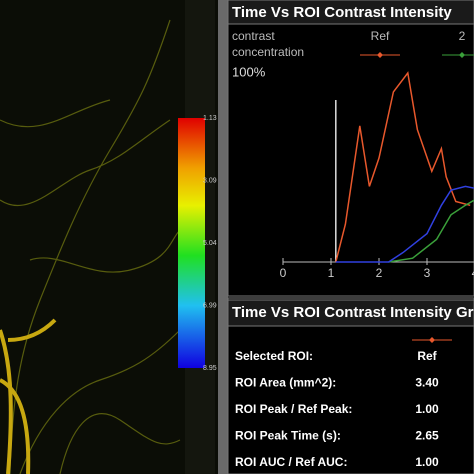  I want to click on row-label: ROI Peak Time (s):, so click(288, 436).